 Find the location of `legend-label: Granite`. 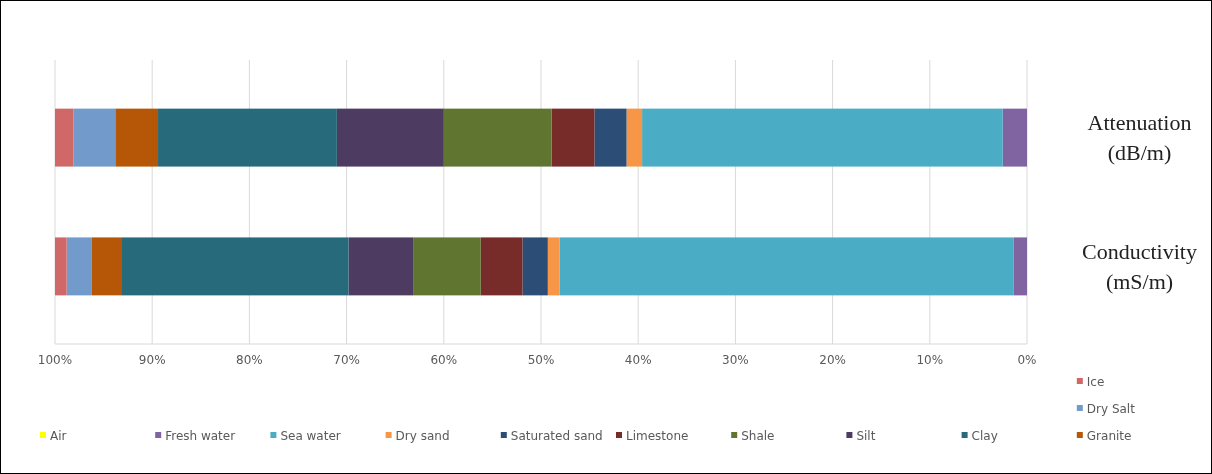

legend-label: Granite is located at coordinates (1109, 436).